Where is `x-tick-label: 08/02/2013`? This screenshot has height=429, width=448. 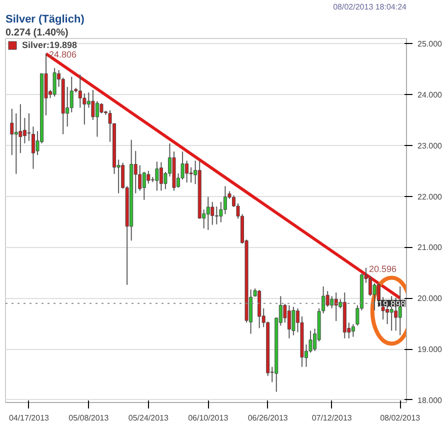 x-tick-label: 08/02/2013 is located at coordinates (400, 418).